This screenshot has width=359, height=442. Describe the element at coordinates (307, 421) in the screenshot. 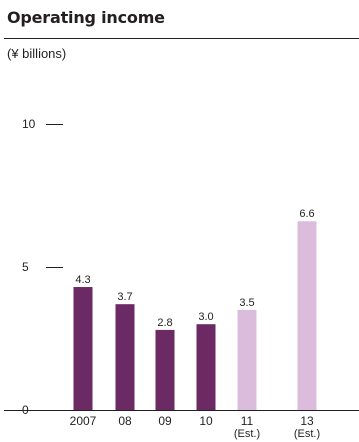

I see `x-tick-label: 13` at that location.